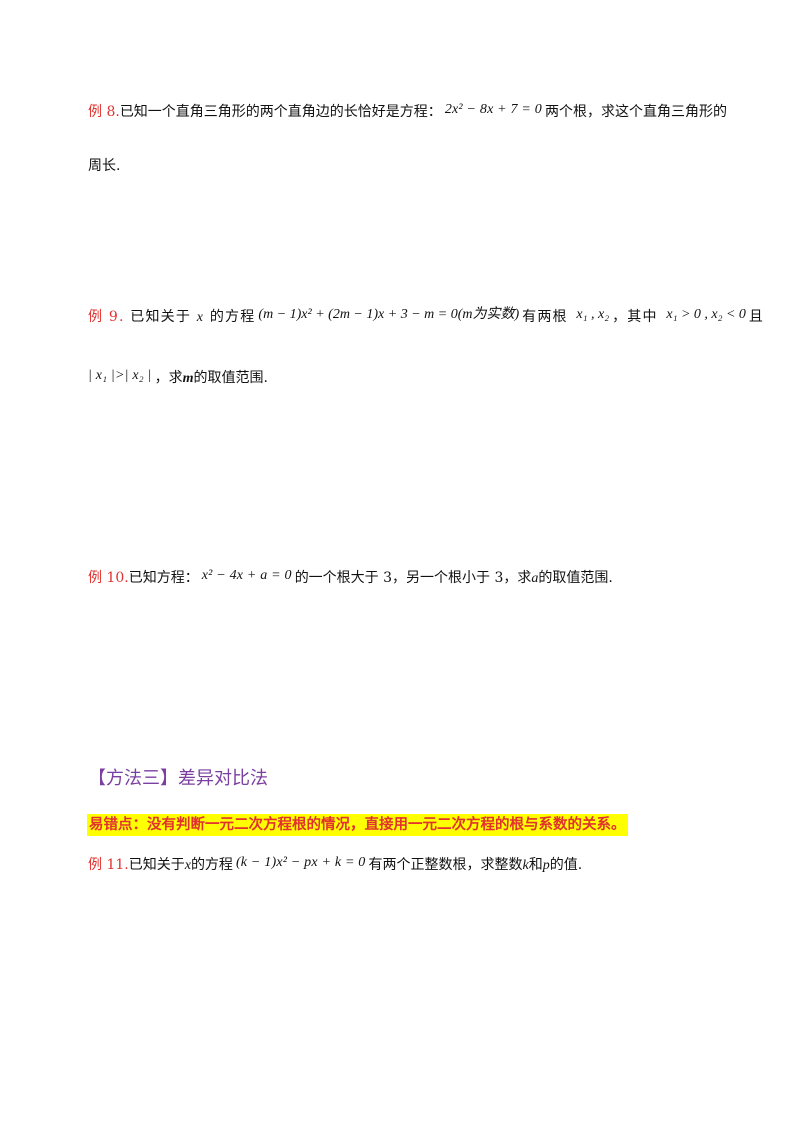 The height and width of the screenshot is (1132, 800). Describe the element at coordinates (178, 778) in the screenshot. I see `method-3-title: 【方法三】差异对比法` at that location.